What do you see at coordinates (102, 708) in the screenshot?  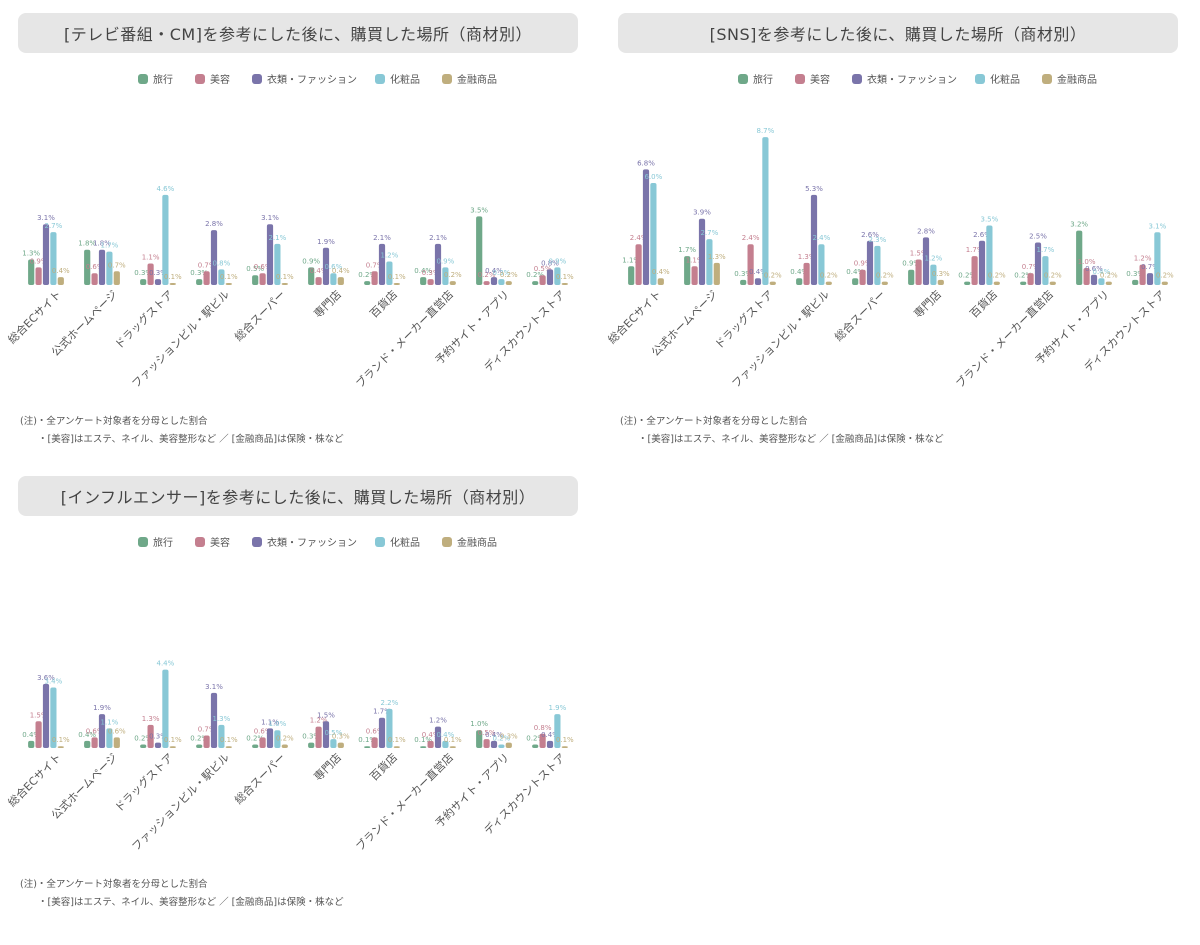 I see `data-label: 1.9%` at bounding box center [102, 708].